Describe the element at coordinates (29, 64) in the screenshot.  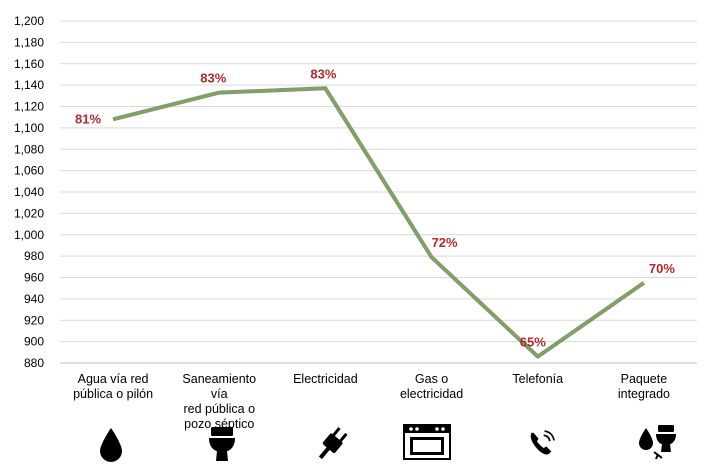
I see `y-tick-label: 1,160` at that location.